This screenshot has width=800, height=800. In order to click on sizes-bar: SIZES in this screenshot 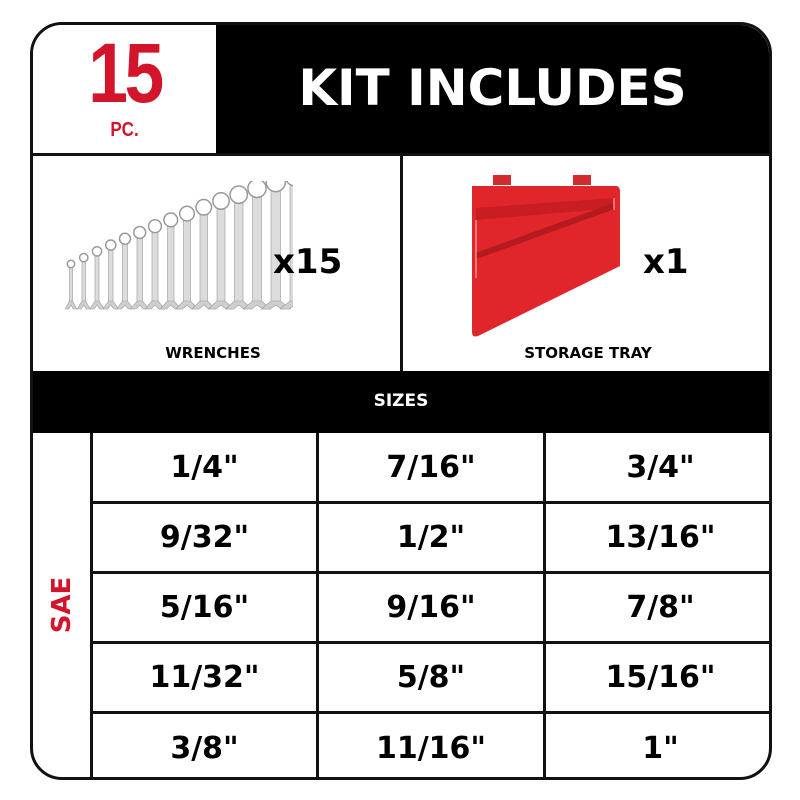, I will do `click(401, 402)`.